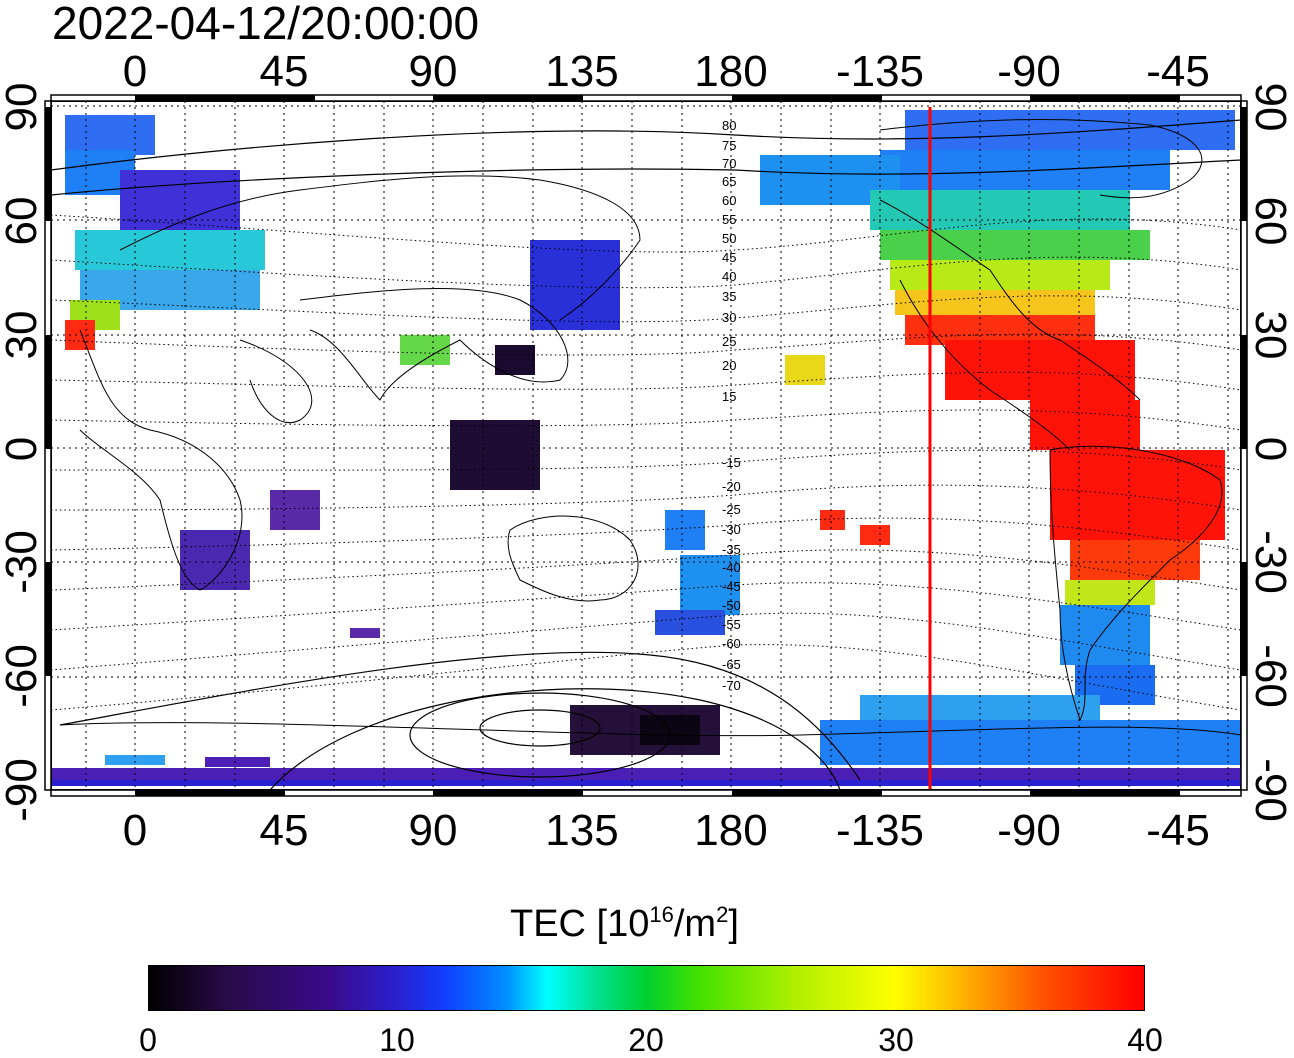 The image size is (1294, 1058). I want to click on colorbar-title: TEC [1016/m2], so click(624, 923).